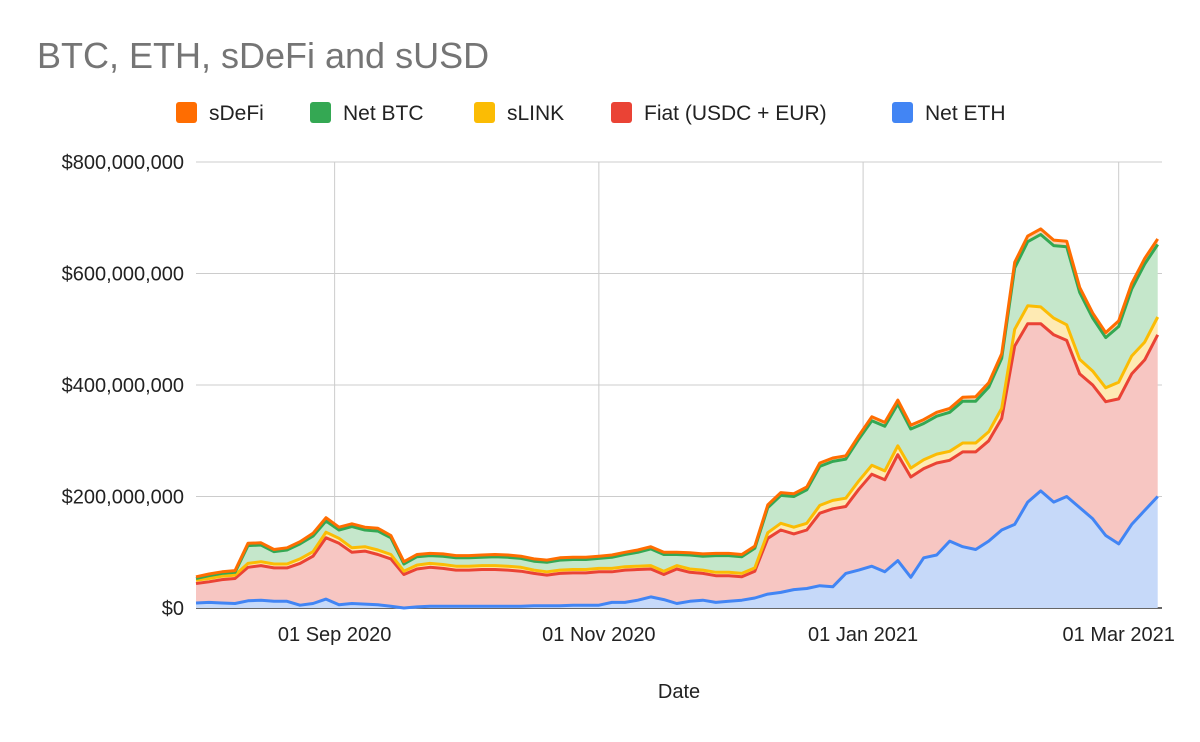 This screenshot has height=742, width=1200. Describe the element at coordinates (123, 498) in the screenshot. I see `y-tick-label: $200,000,000` at that location.